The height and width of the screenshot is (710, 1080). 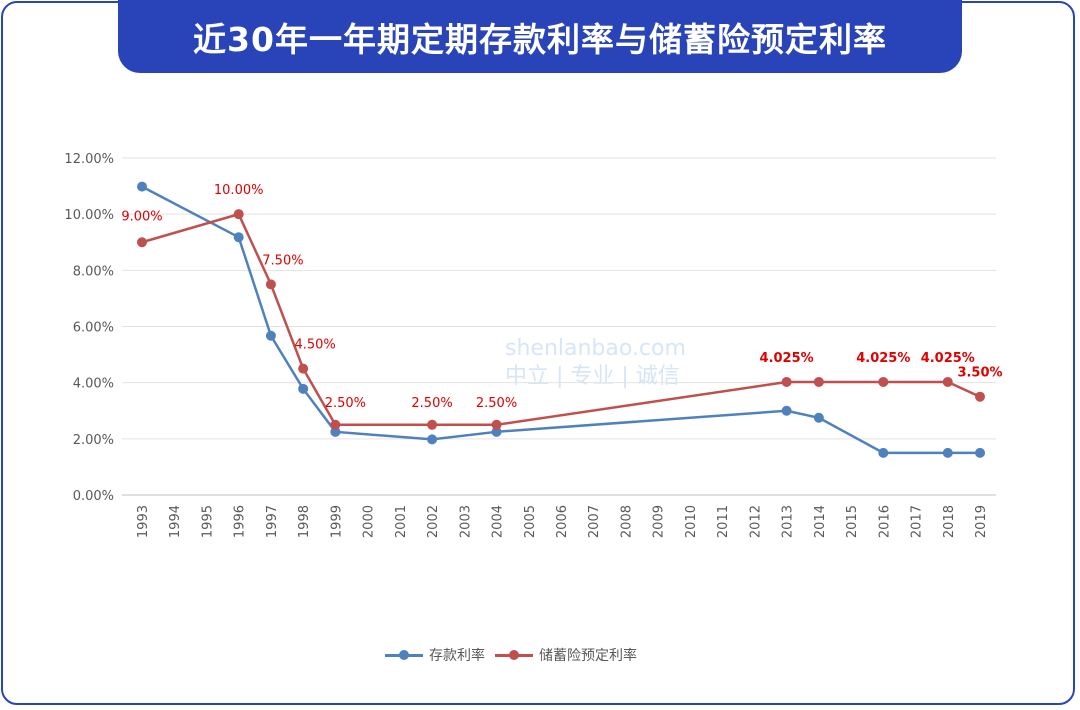 I want to click on x-tick-label: 2008, so click(x=626, y=521).